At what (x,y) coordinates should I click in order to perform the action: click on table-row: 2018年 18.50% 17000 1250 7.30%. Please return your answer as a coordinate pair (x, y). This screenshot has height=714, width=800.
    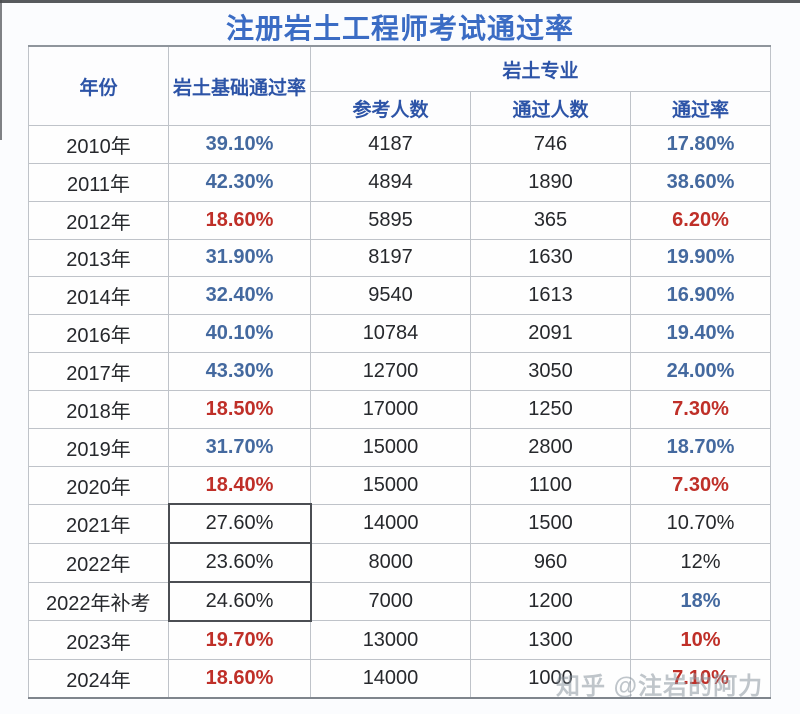
    Looking at the image, I should click on (399, 409).